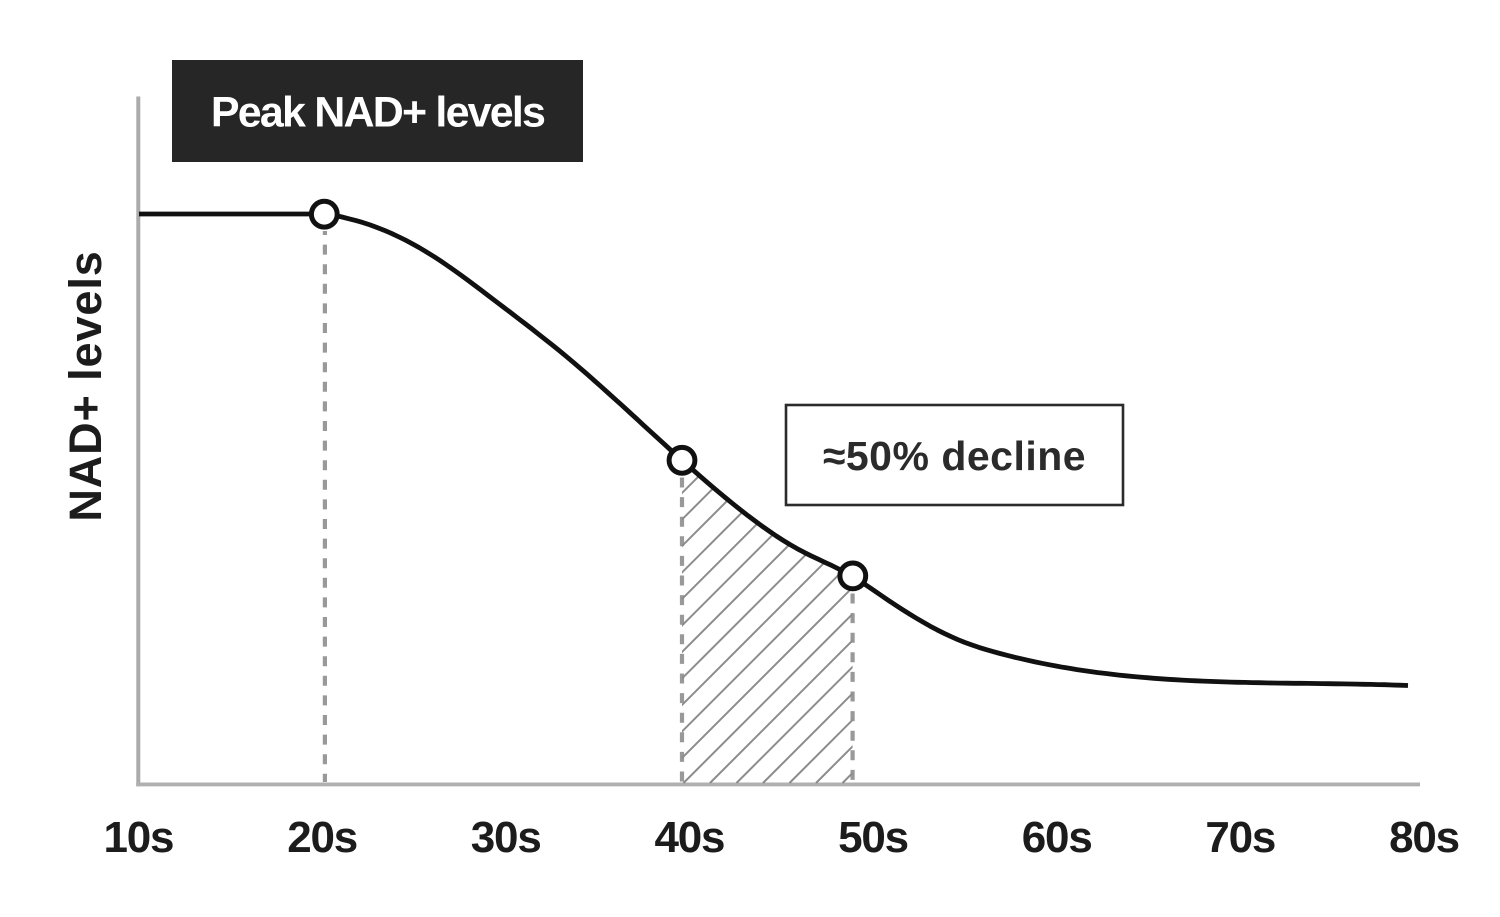 The height and width of the screenshot is (917, 1500). Describe the element at coordinates (873, 837) in the screenshot. I see `svg-text: 50s` at that location.